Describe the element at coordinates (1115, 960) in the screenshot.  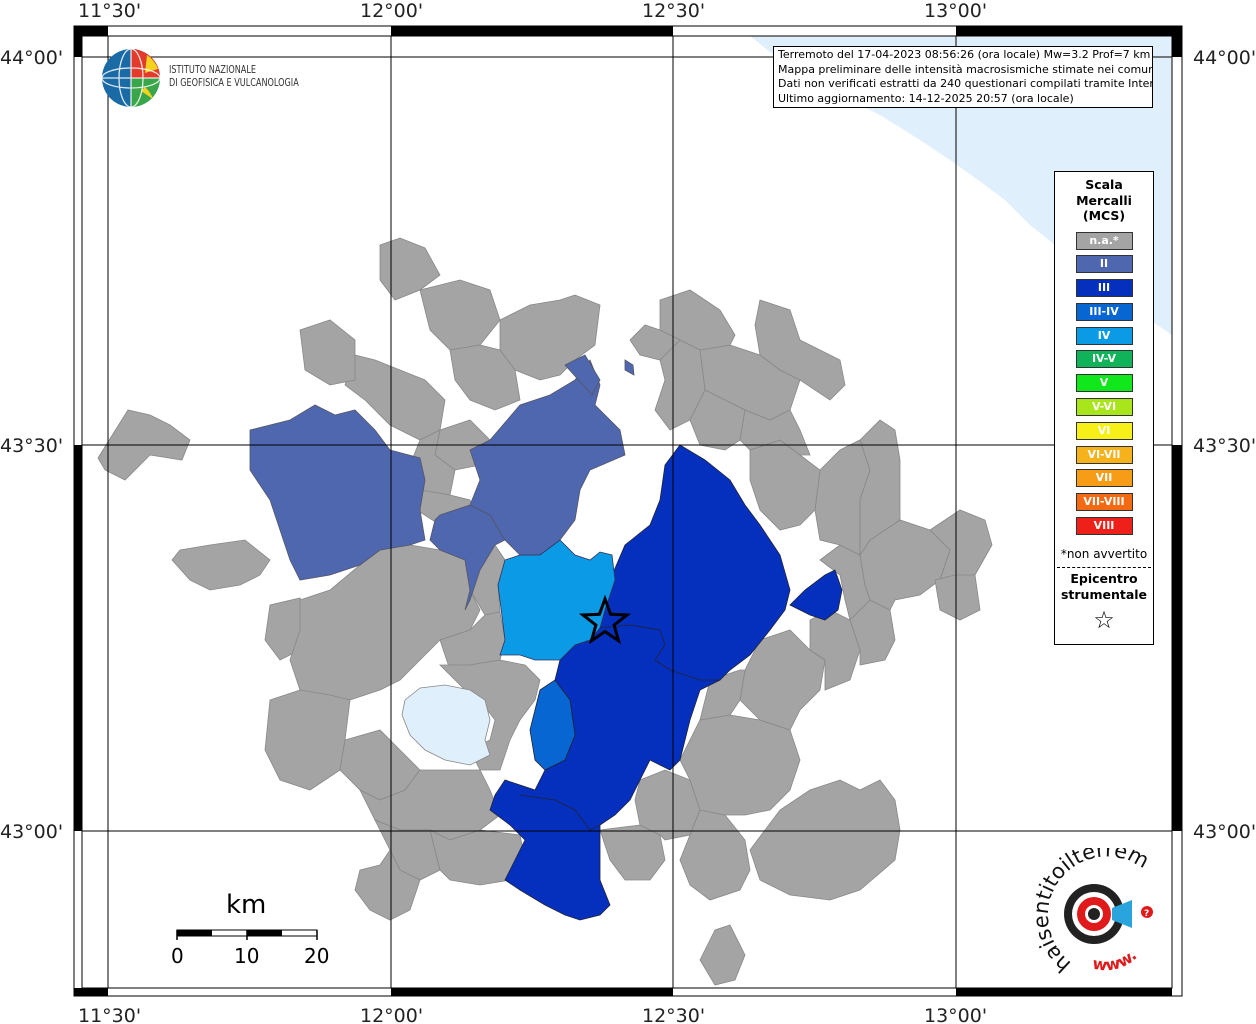
I see `haisentito-logo-url: www.` at that location.